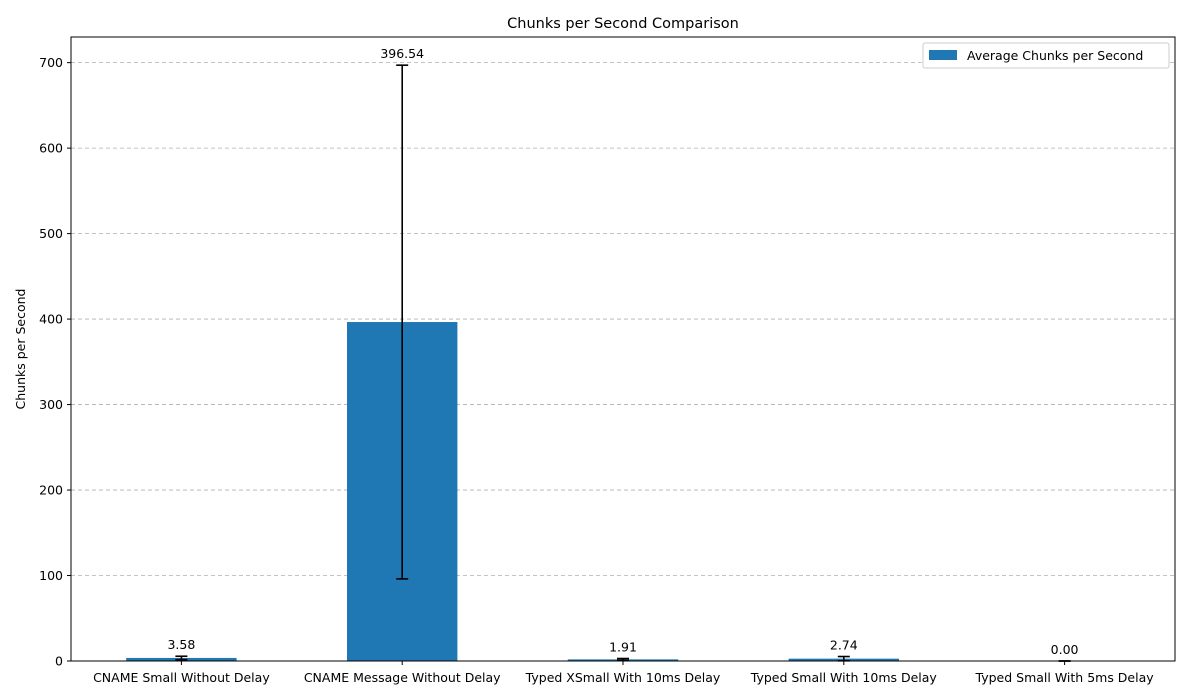 The height and width of the screenshot is (700, 1200). I want to click on x-tick-label: CNAME Message Without Delay, so click(402, 677).